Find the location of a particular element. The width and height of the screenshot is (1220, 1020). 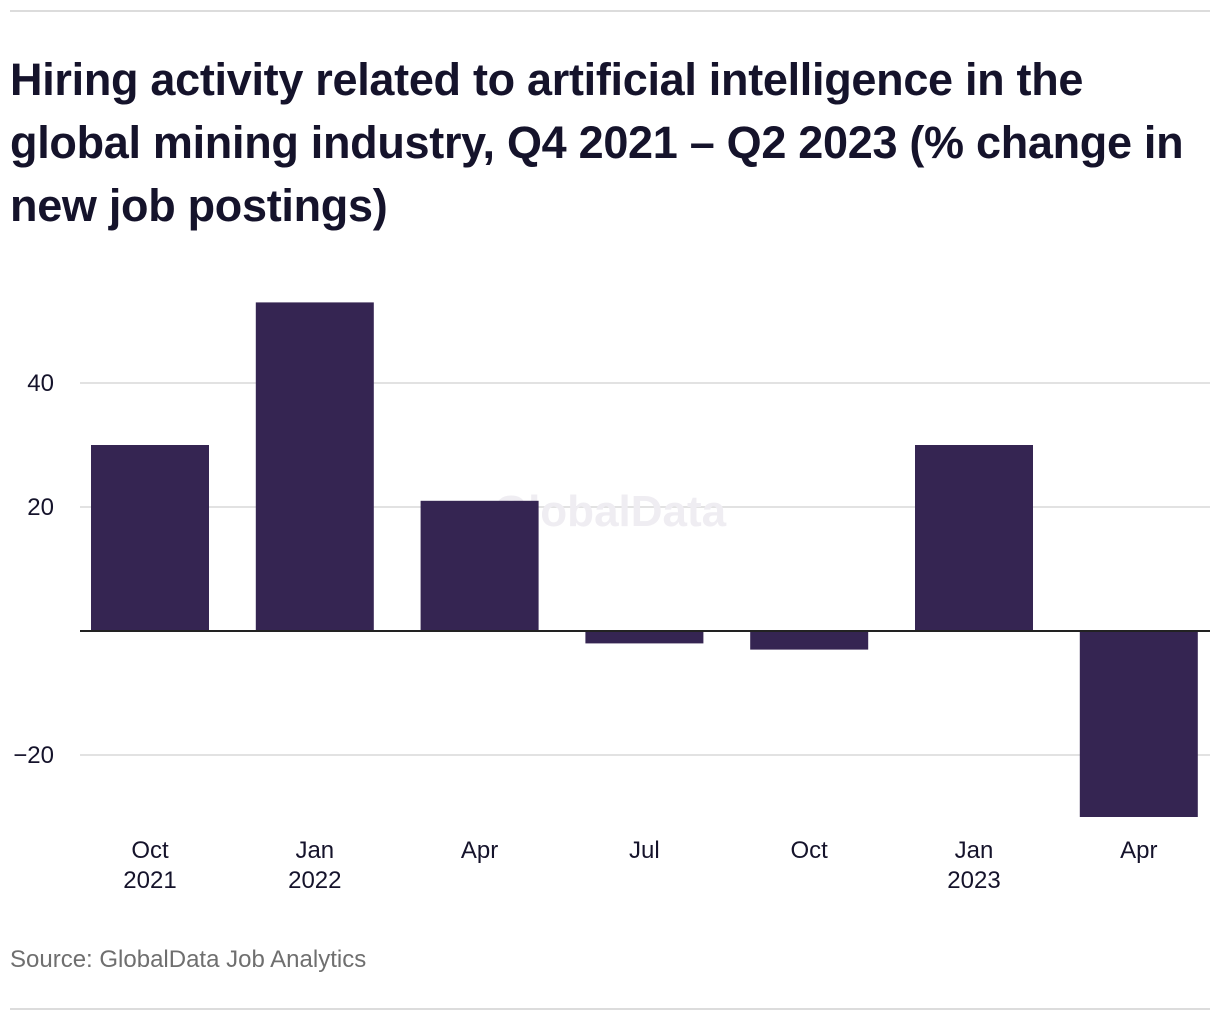

y-axis-ticks: 40 20 −20 is located at coordinates (33, 569).